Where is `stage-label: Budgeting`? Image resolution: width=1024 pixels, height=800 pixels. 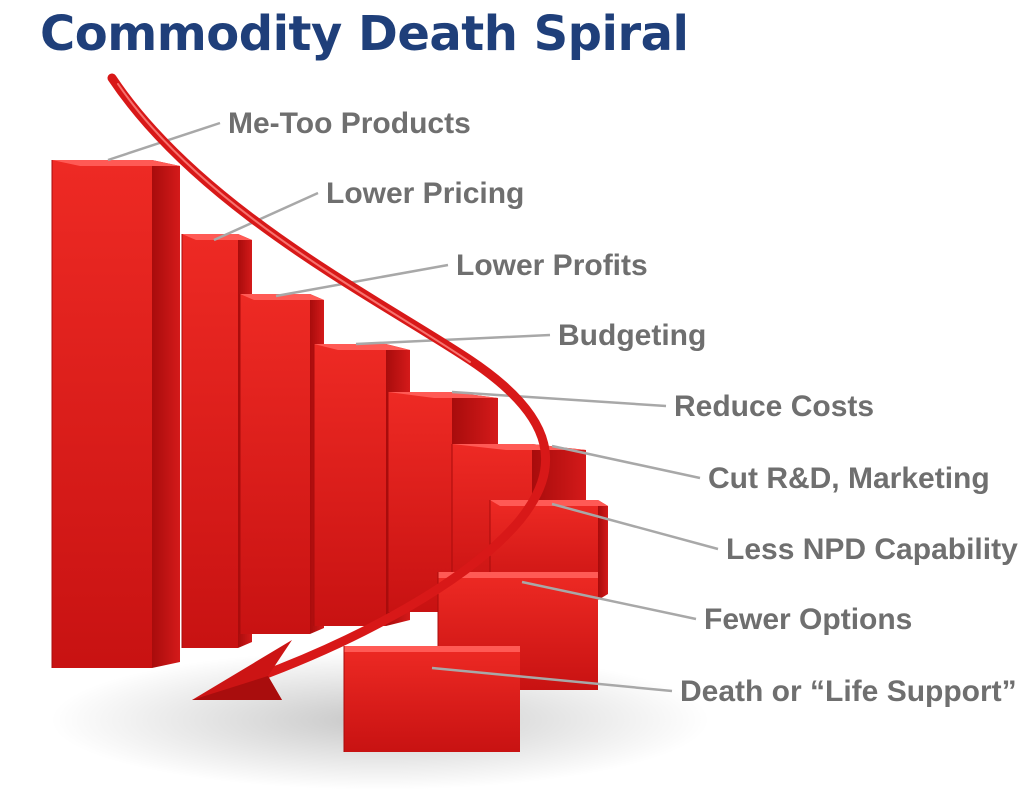 stage-label: Budgeting is located at coordinates (632, 335).